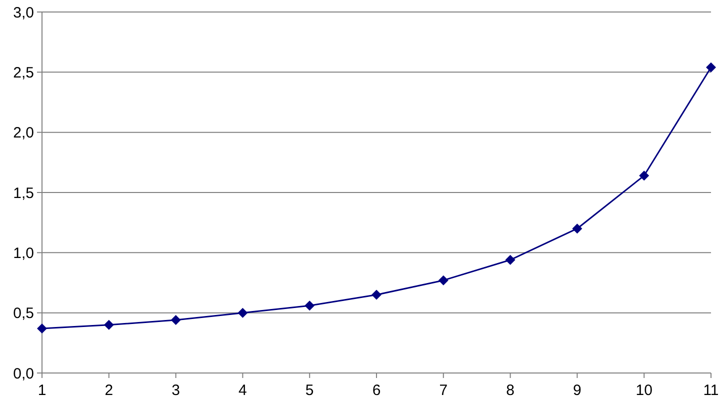 The width and height of the screenshot is (720, 411). What do you see at coordinates (242, 390) in the screenshot?
I see `x-tick-label: 4` at bounding box center [242, 390].